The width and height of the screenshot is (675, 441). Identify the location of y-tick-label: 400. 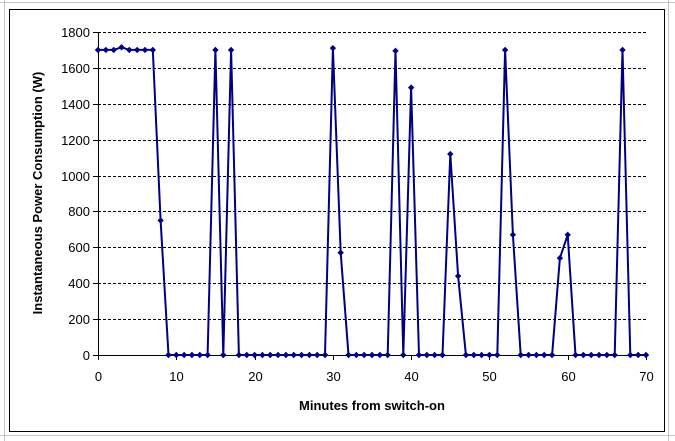
(79, 283).